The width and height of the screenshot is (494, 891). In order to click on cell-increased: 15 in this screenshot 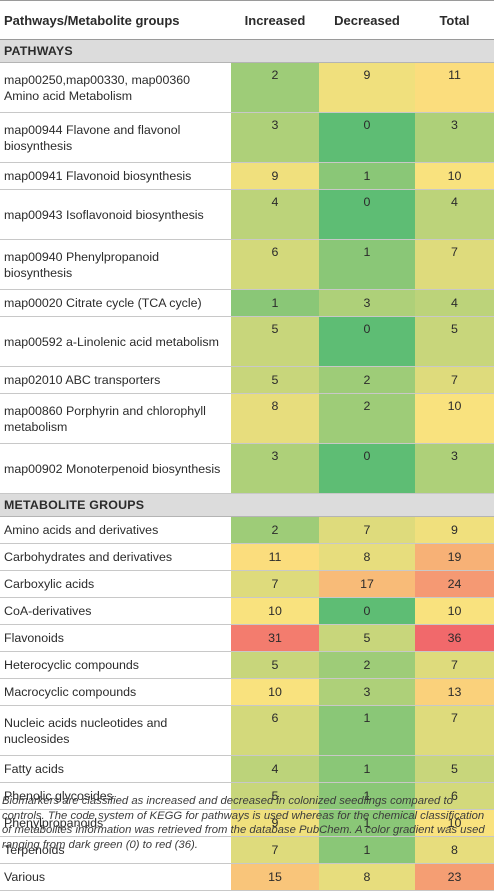, I will do `click(275, 877)`.